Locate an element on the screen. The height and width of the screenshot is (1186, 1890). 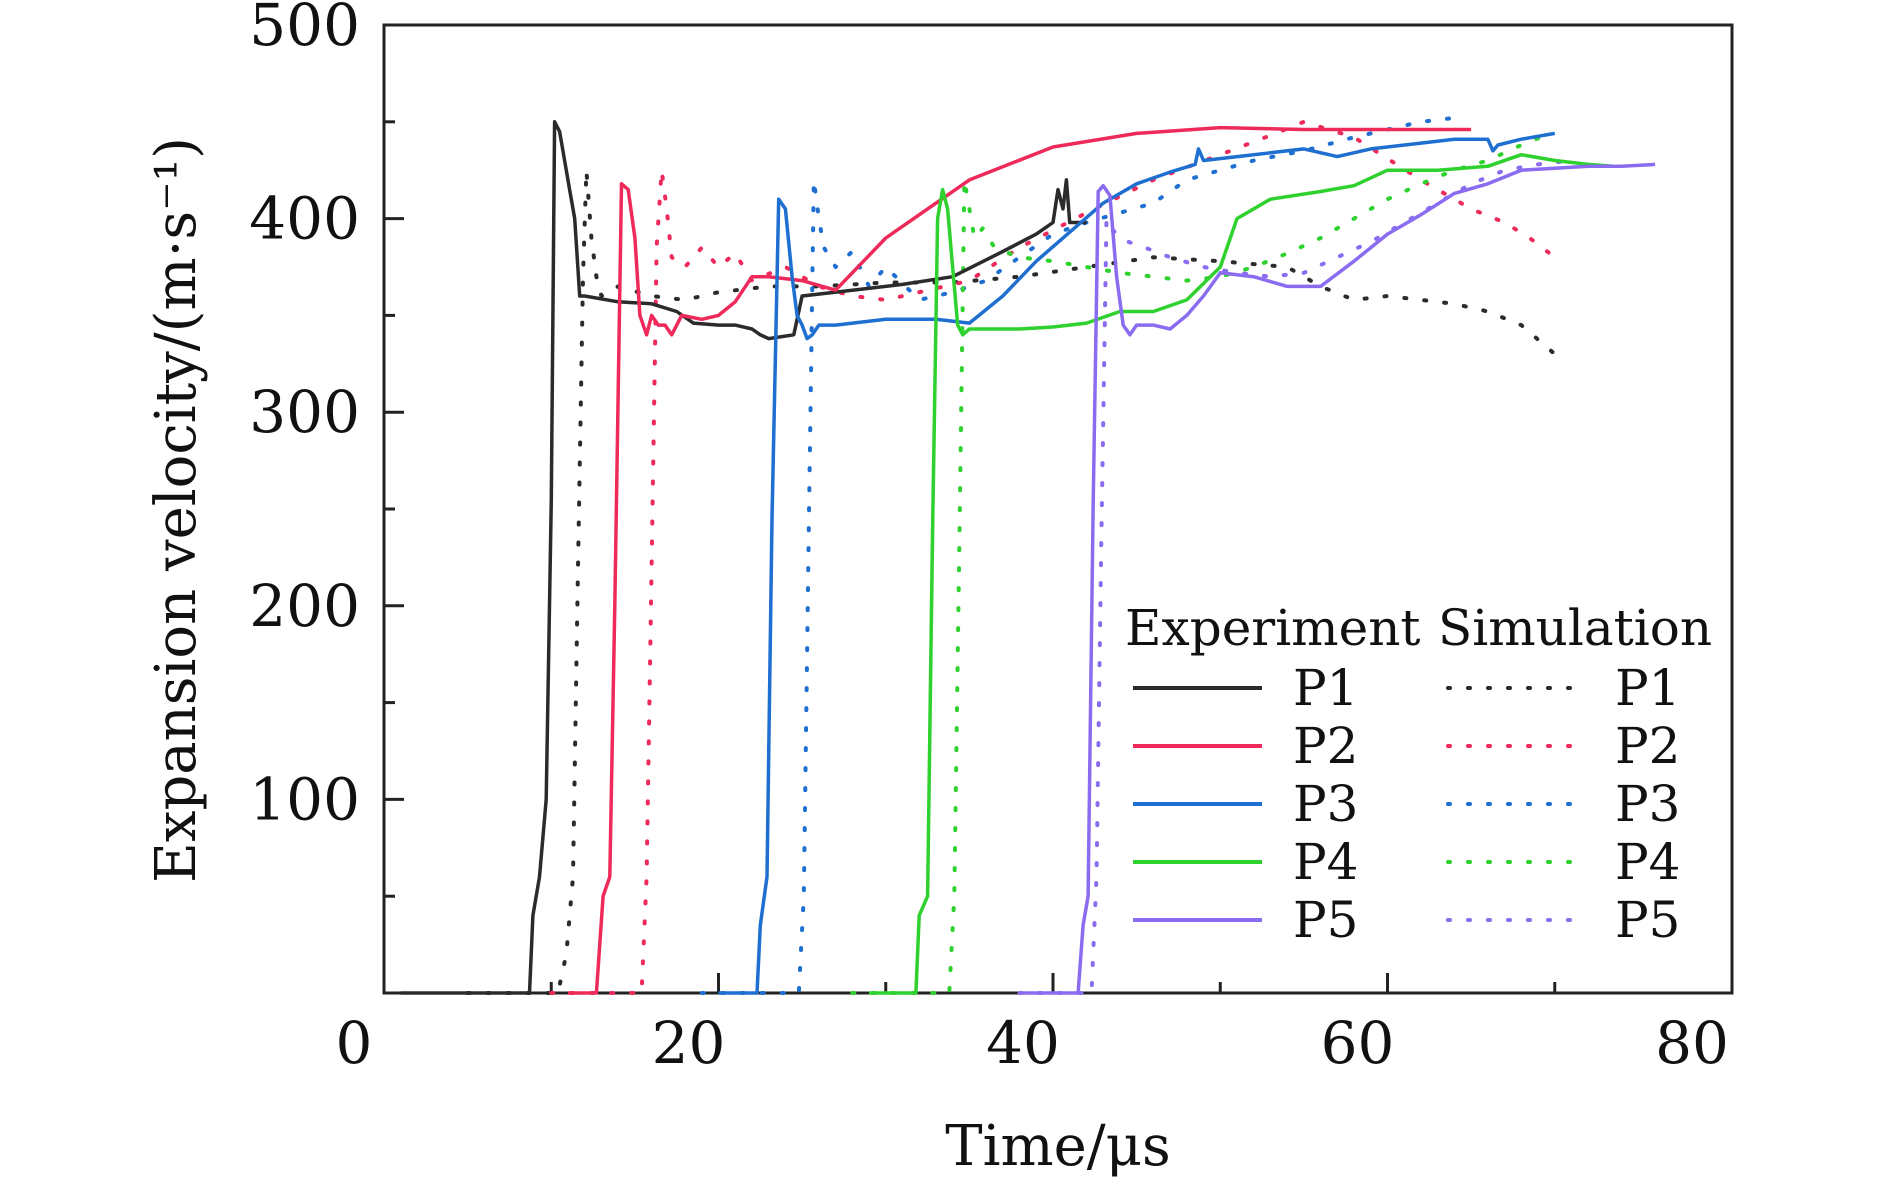
legend-label-experiment-p4: P4 is located at coordinates (1325, 862).